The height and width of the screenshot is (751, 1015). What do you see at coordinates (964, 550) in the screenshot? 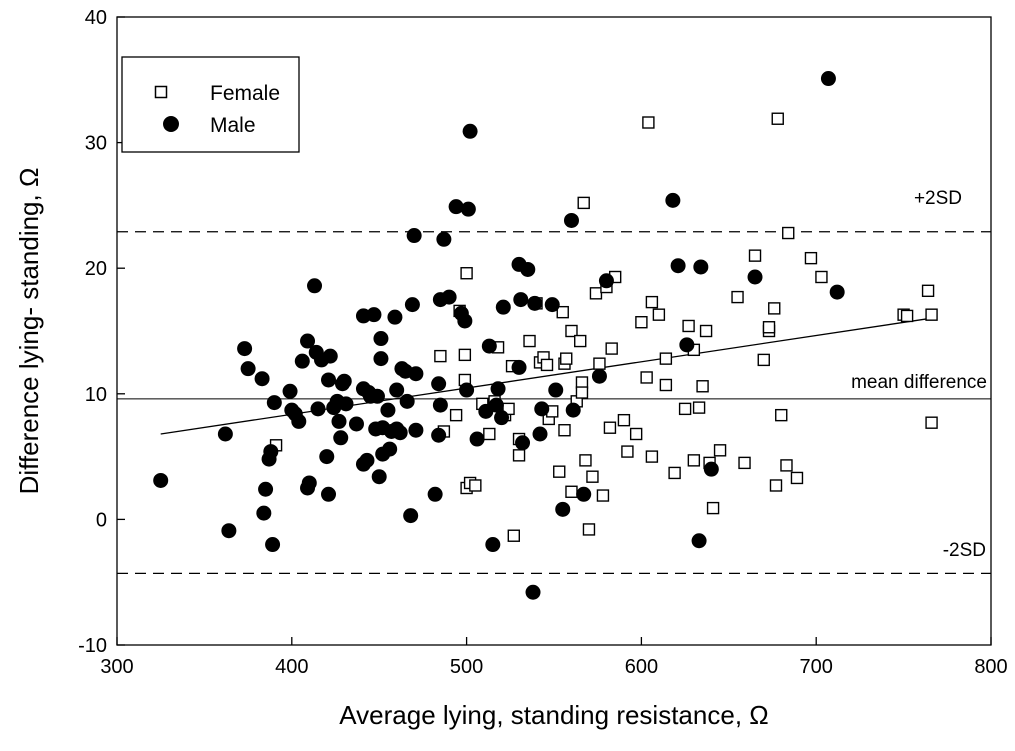
I see `minus-2sd-label: -2SD` at bounding box center [964, 550].